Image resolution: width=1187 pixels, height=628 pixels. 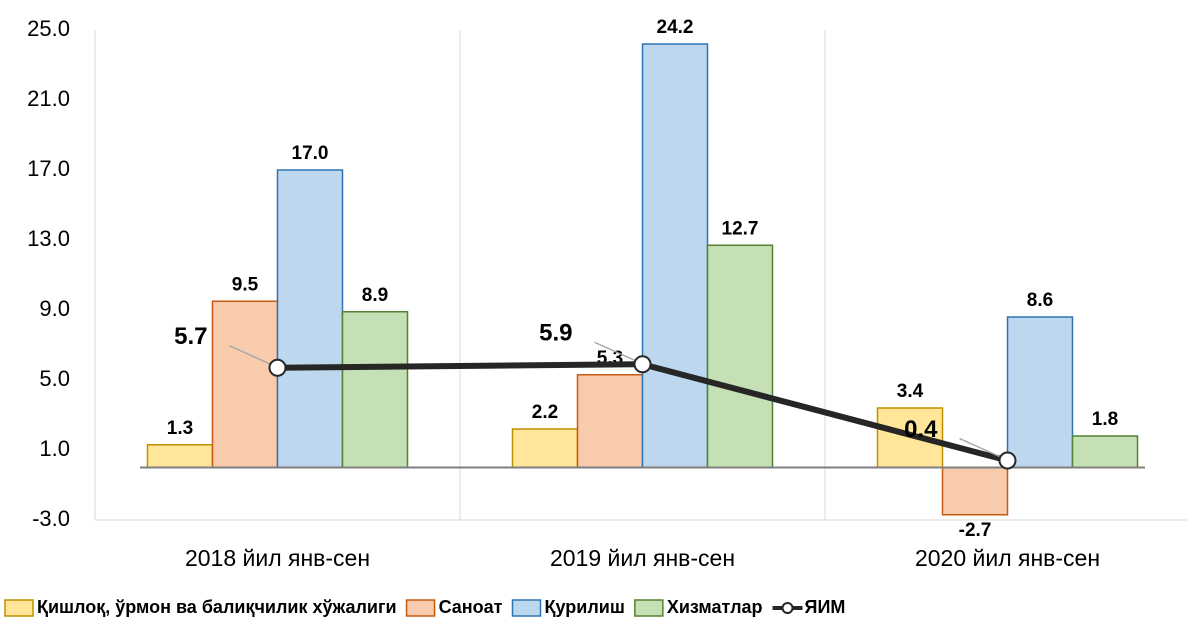 I want to click on legend-label: Саноат, so click(x=471, y=607).